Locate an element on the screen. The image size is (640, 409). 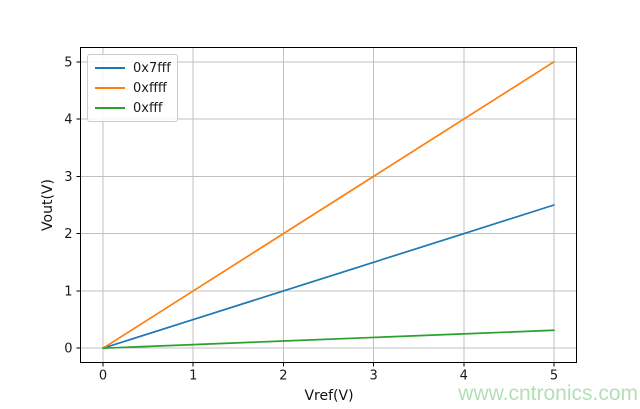
y-tick-label: 5 is located at coordinates (68, 62).